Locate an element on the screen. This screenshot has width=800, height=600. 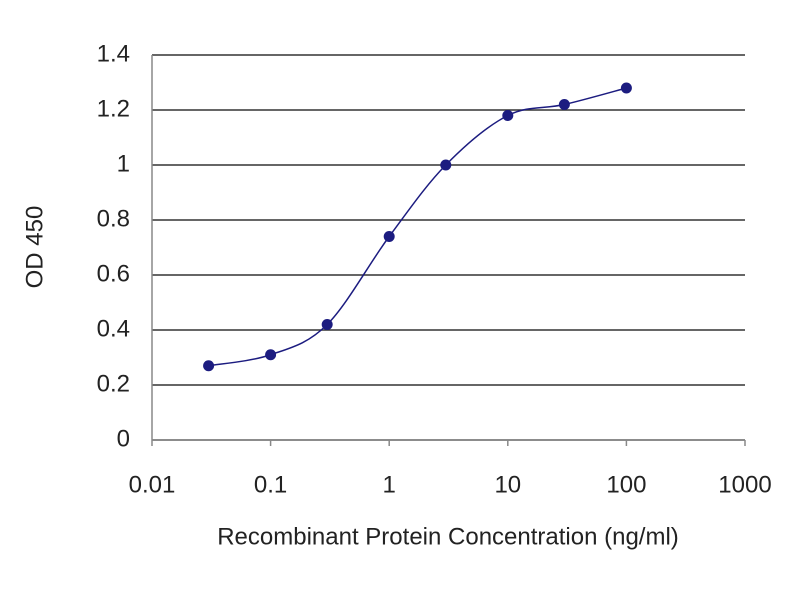
x-tick-label: 100 is located at coordinates (626, 484).